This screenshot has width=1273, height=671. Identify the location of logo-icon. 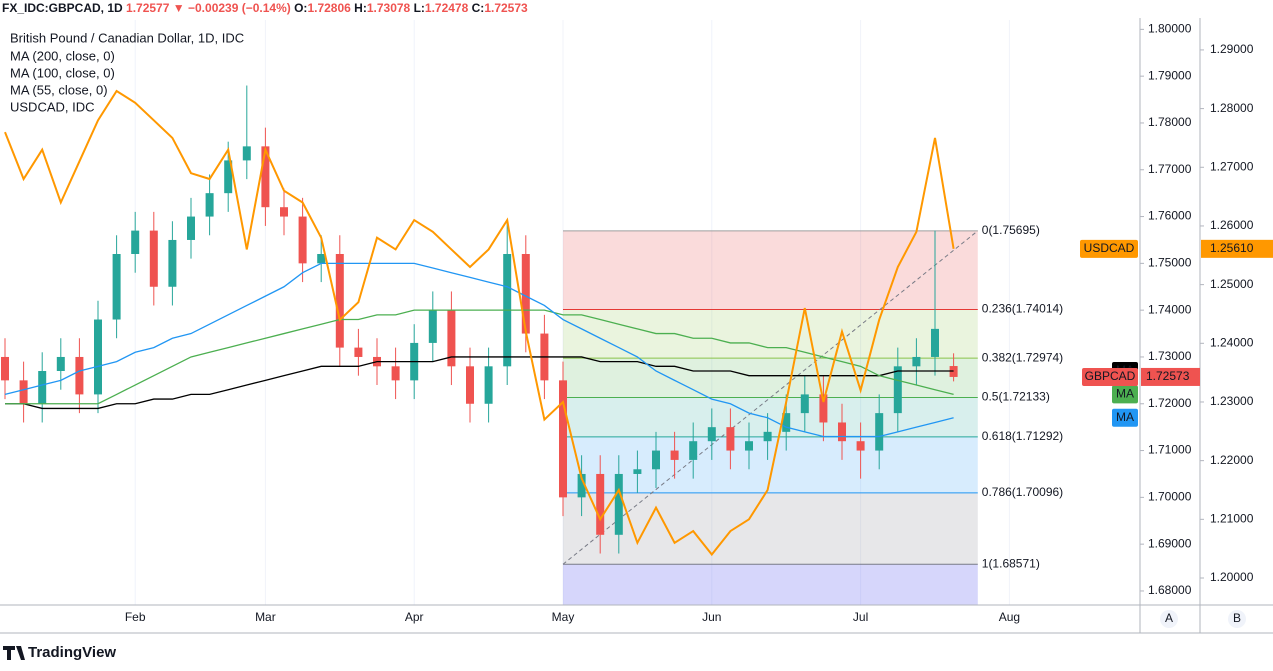
(14, 653).